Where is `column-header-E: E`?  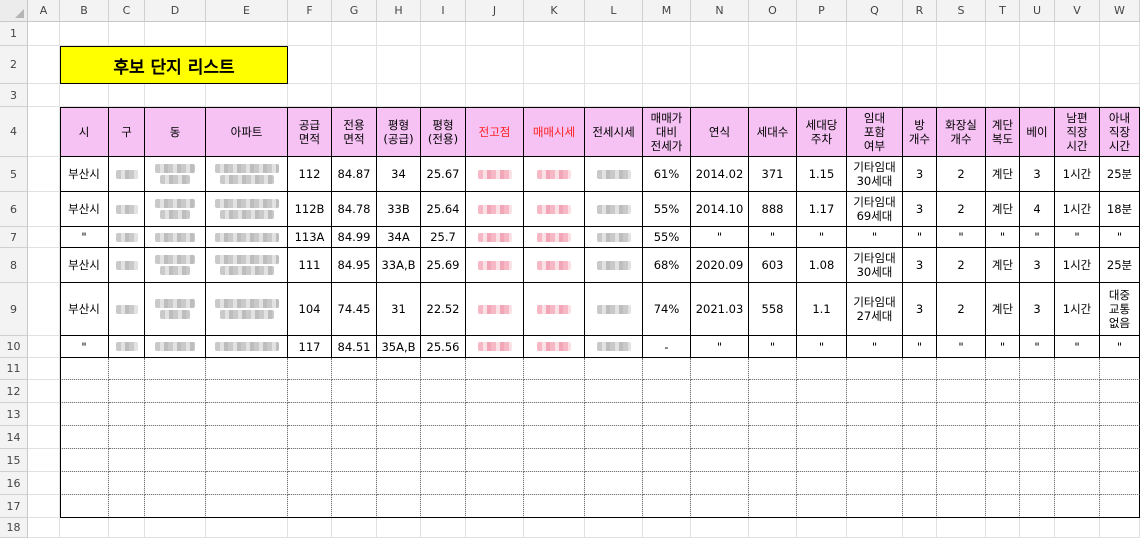 column-header-E: E is located at coordinates (247, 11).